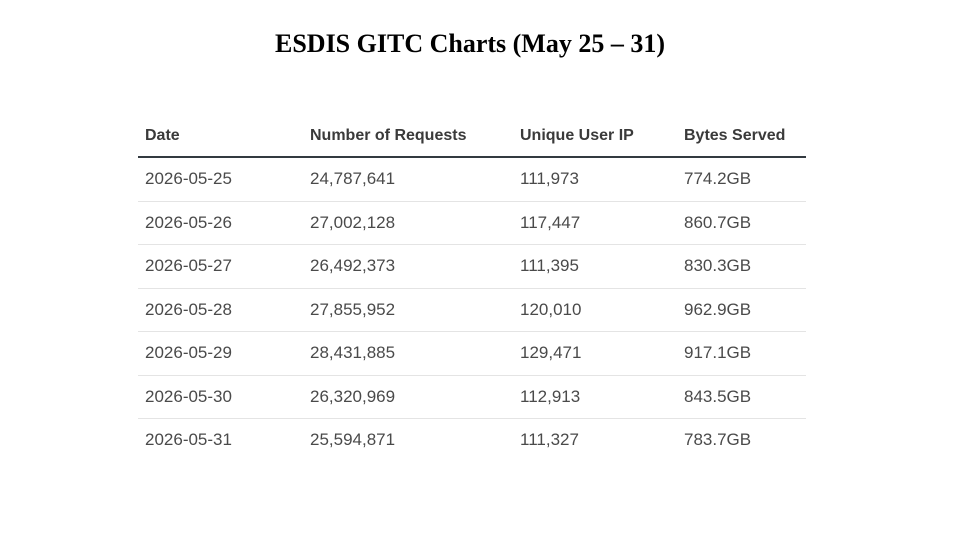 This screenshot has width=972, height=547. I want to click on cell-date: 2026-05-30, so click(220, 397).